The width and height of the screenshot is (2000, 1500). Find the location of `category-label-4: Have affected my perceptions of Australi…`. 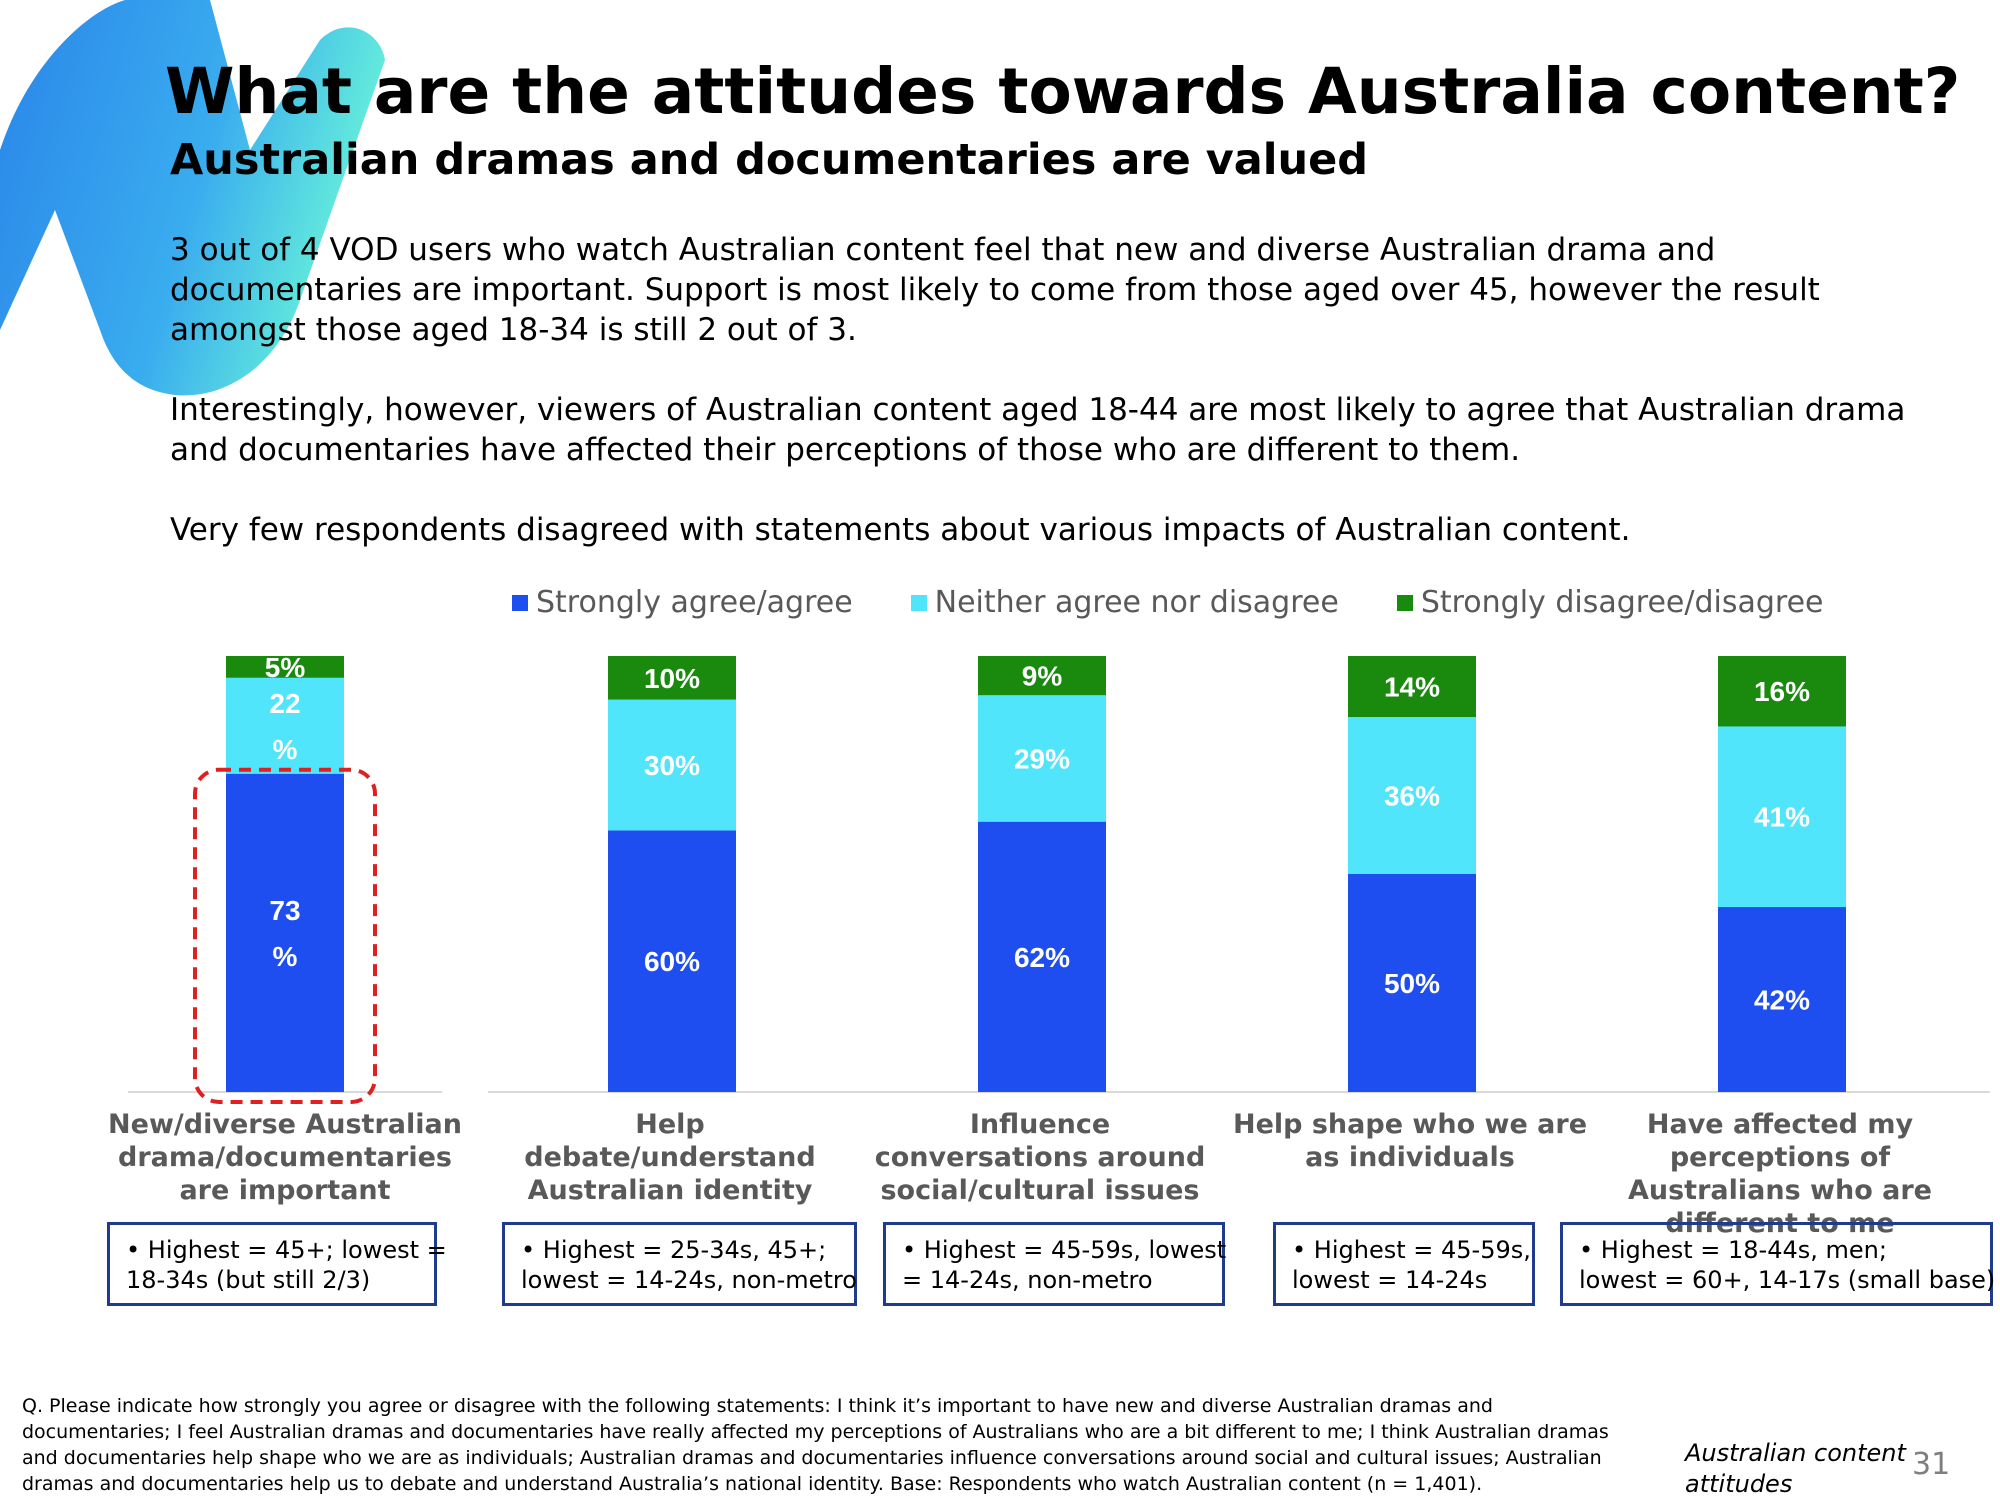

category-label-4: Have affected my perceptions of Australi… is located at coordinates (1779, 1174).